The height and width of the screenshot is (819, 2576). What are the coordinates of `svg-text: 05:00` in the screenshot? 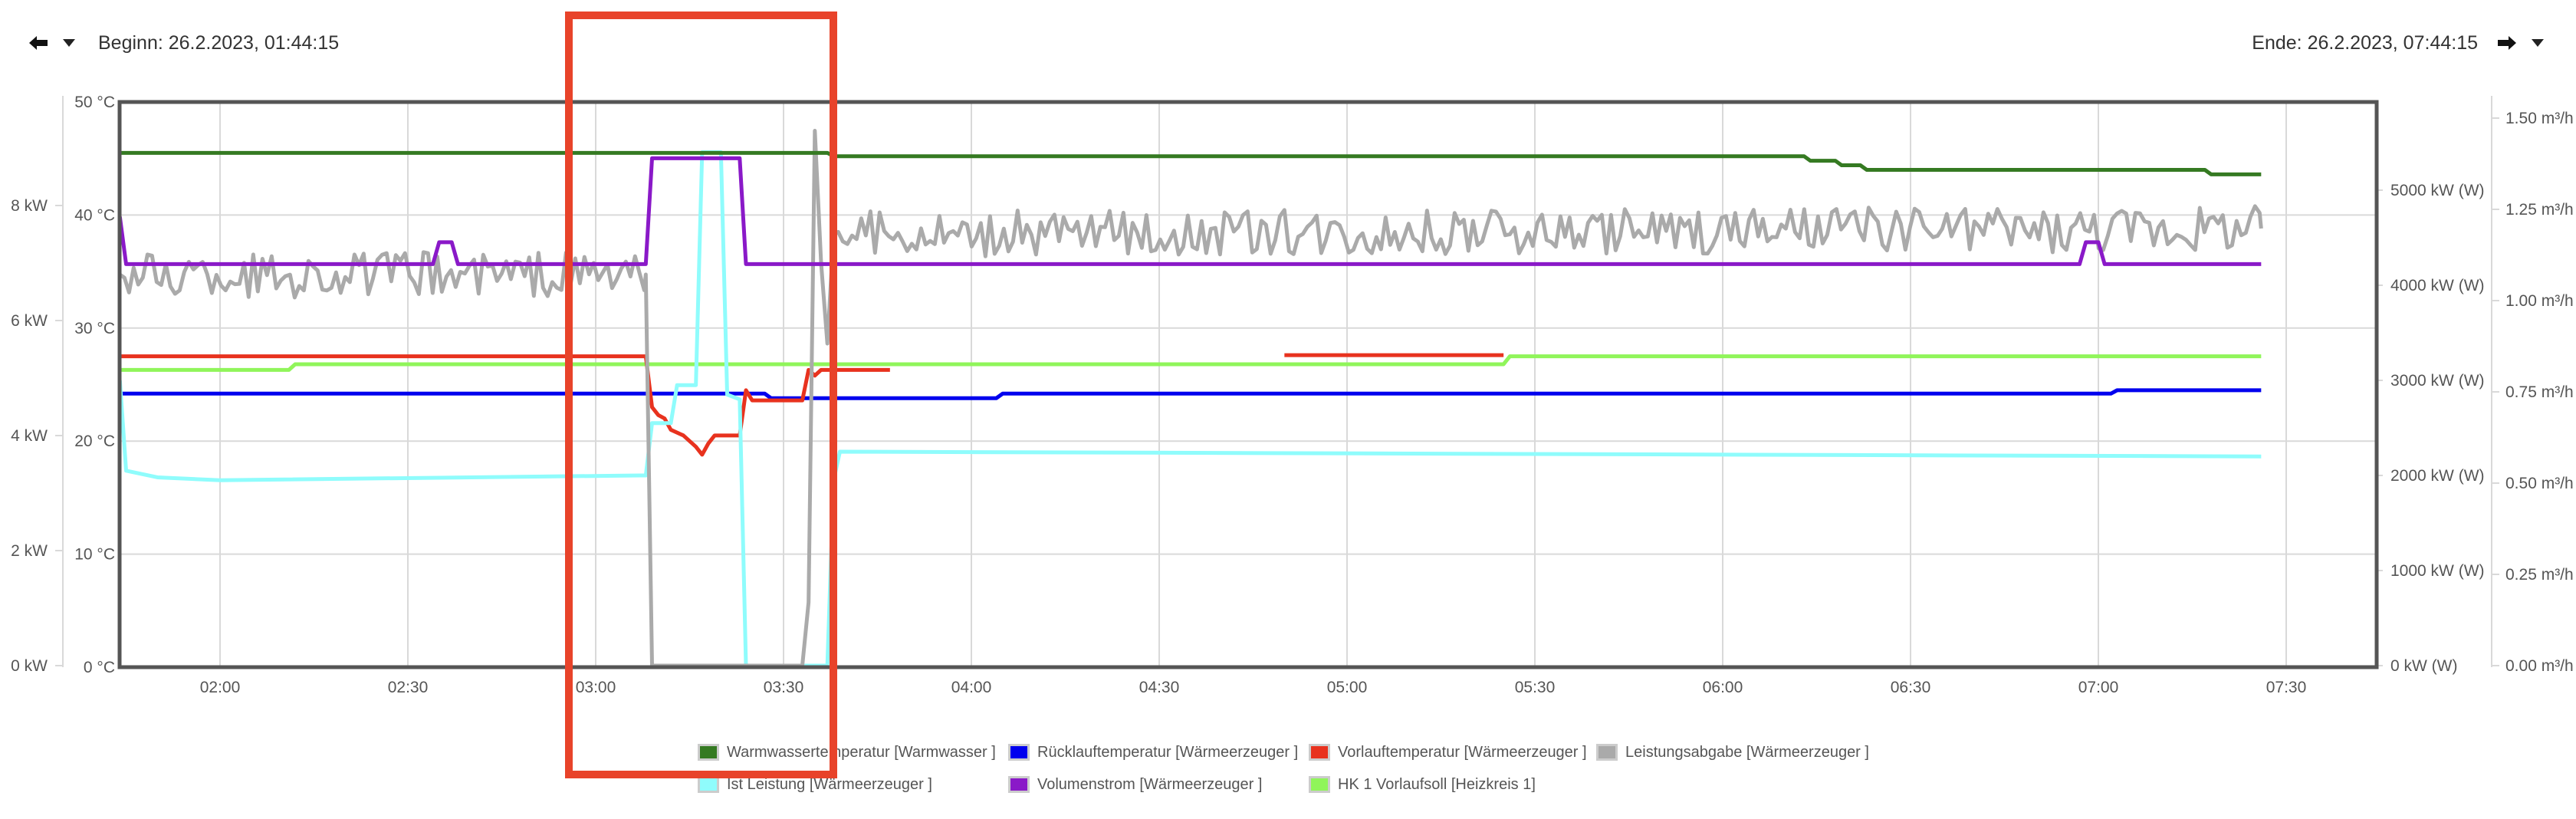 It's located at (1348, 688).